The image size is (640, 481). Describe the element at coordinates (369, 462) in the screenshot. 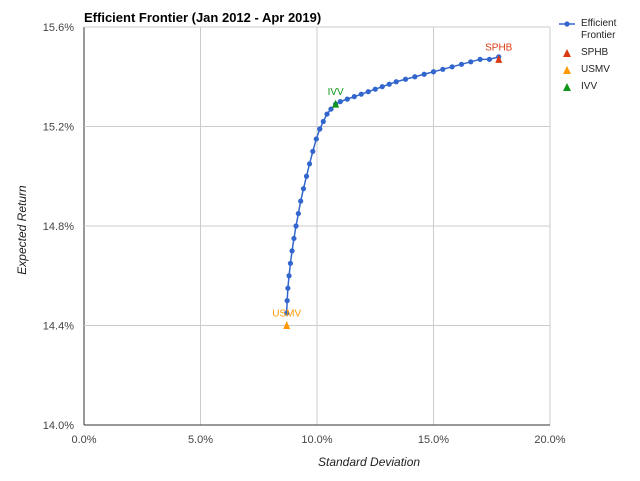

I see `x-axis-label: Standard Deviation` at that location.